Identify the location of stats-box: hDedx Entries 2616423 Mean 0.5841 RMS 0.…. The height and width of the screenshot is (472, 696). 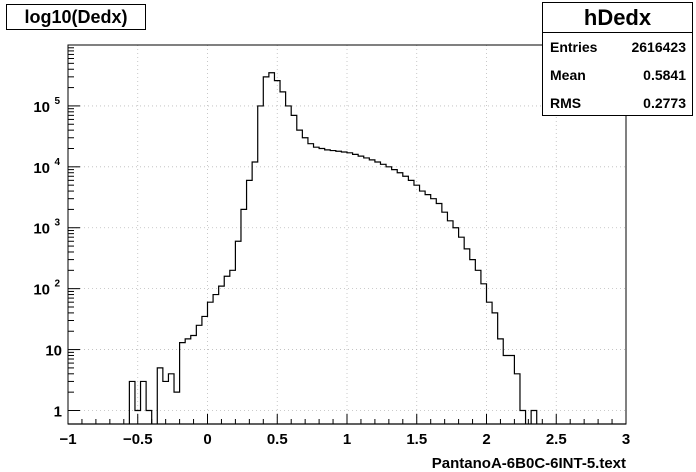
(617, 59).